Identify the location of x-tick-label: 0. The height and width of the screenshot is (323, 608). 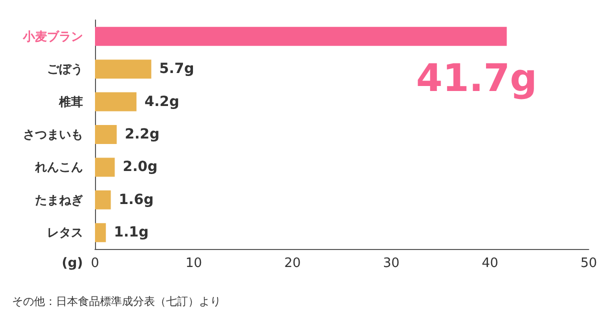
(95, 263).